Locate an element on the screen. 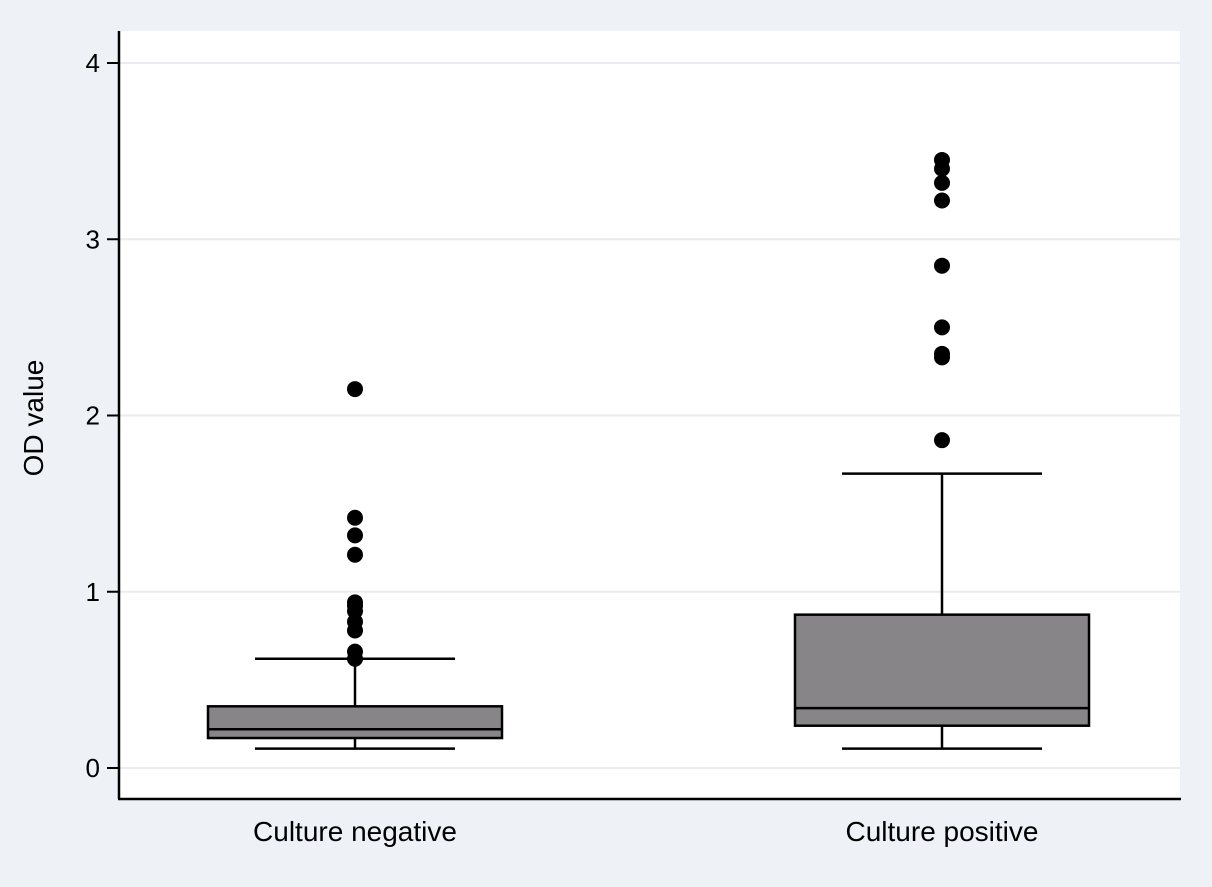 The width and height of the screenshot is (1212, 887). y-tick-label: 3 is located at coordinates (93, 239).